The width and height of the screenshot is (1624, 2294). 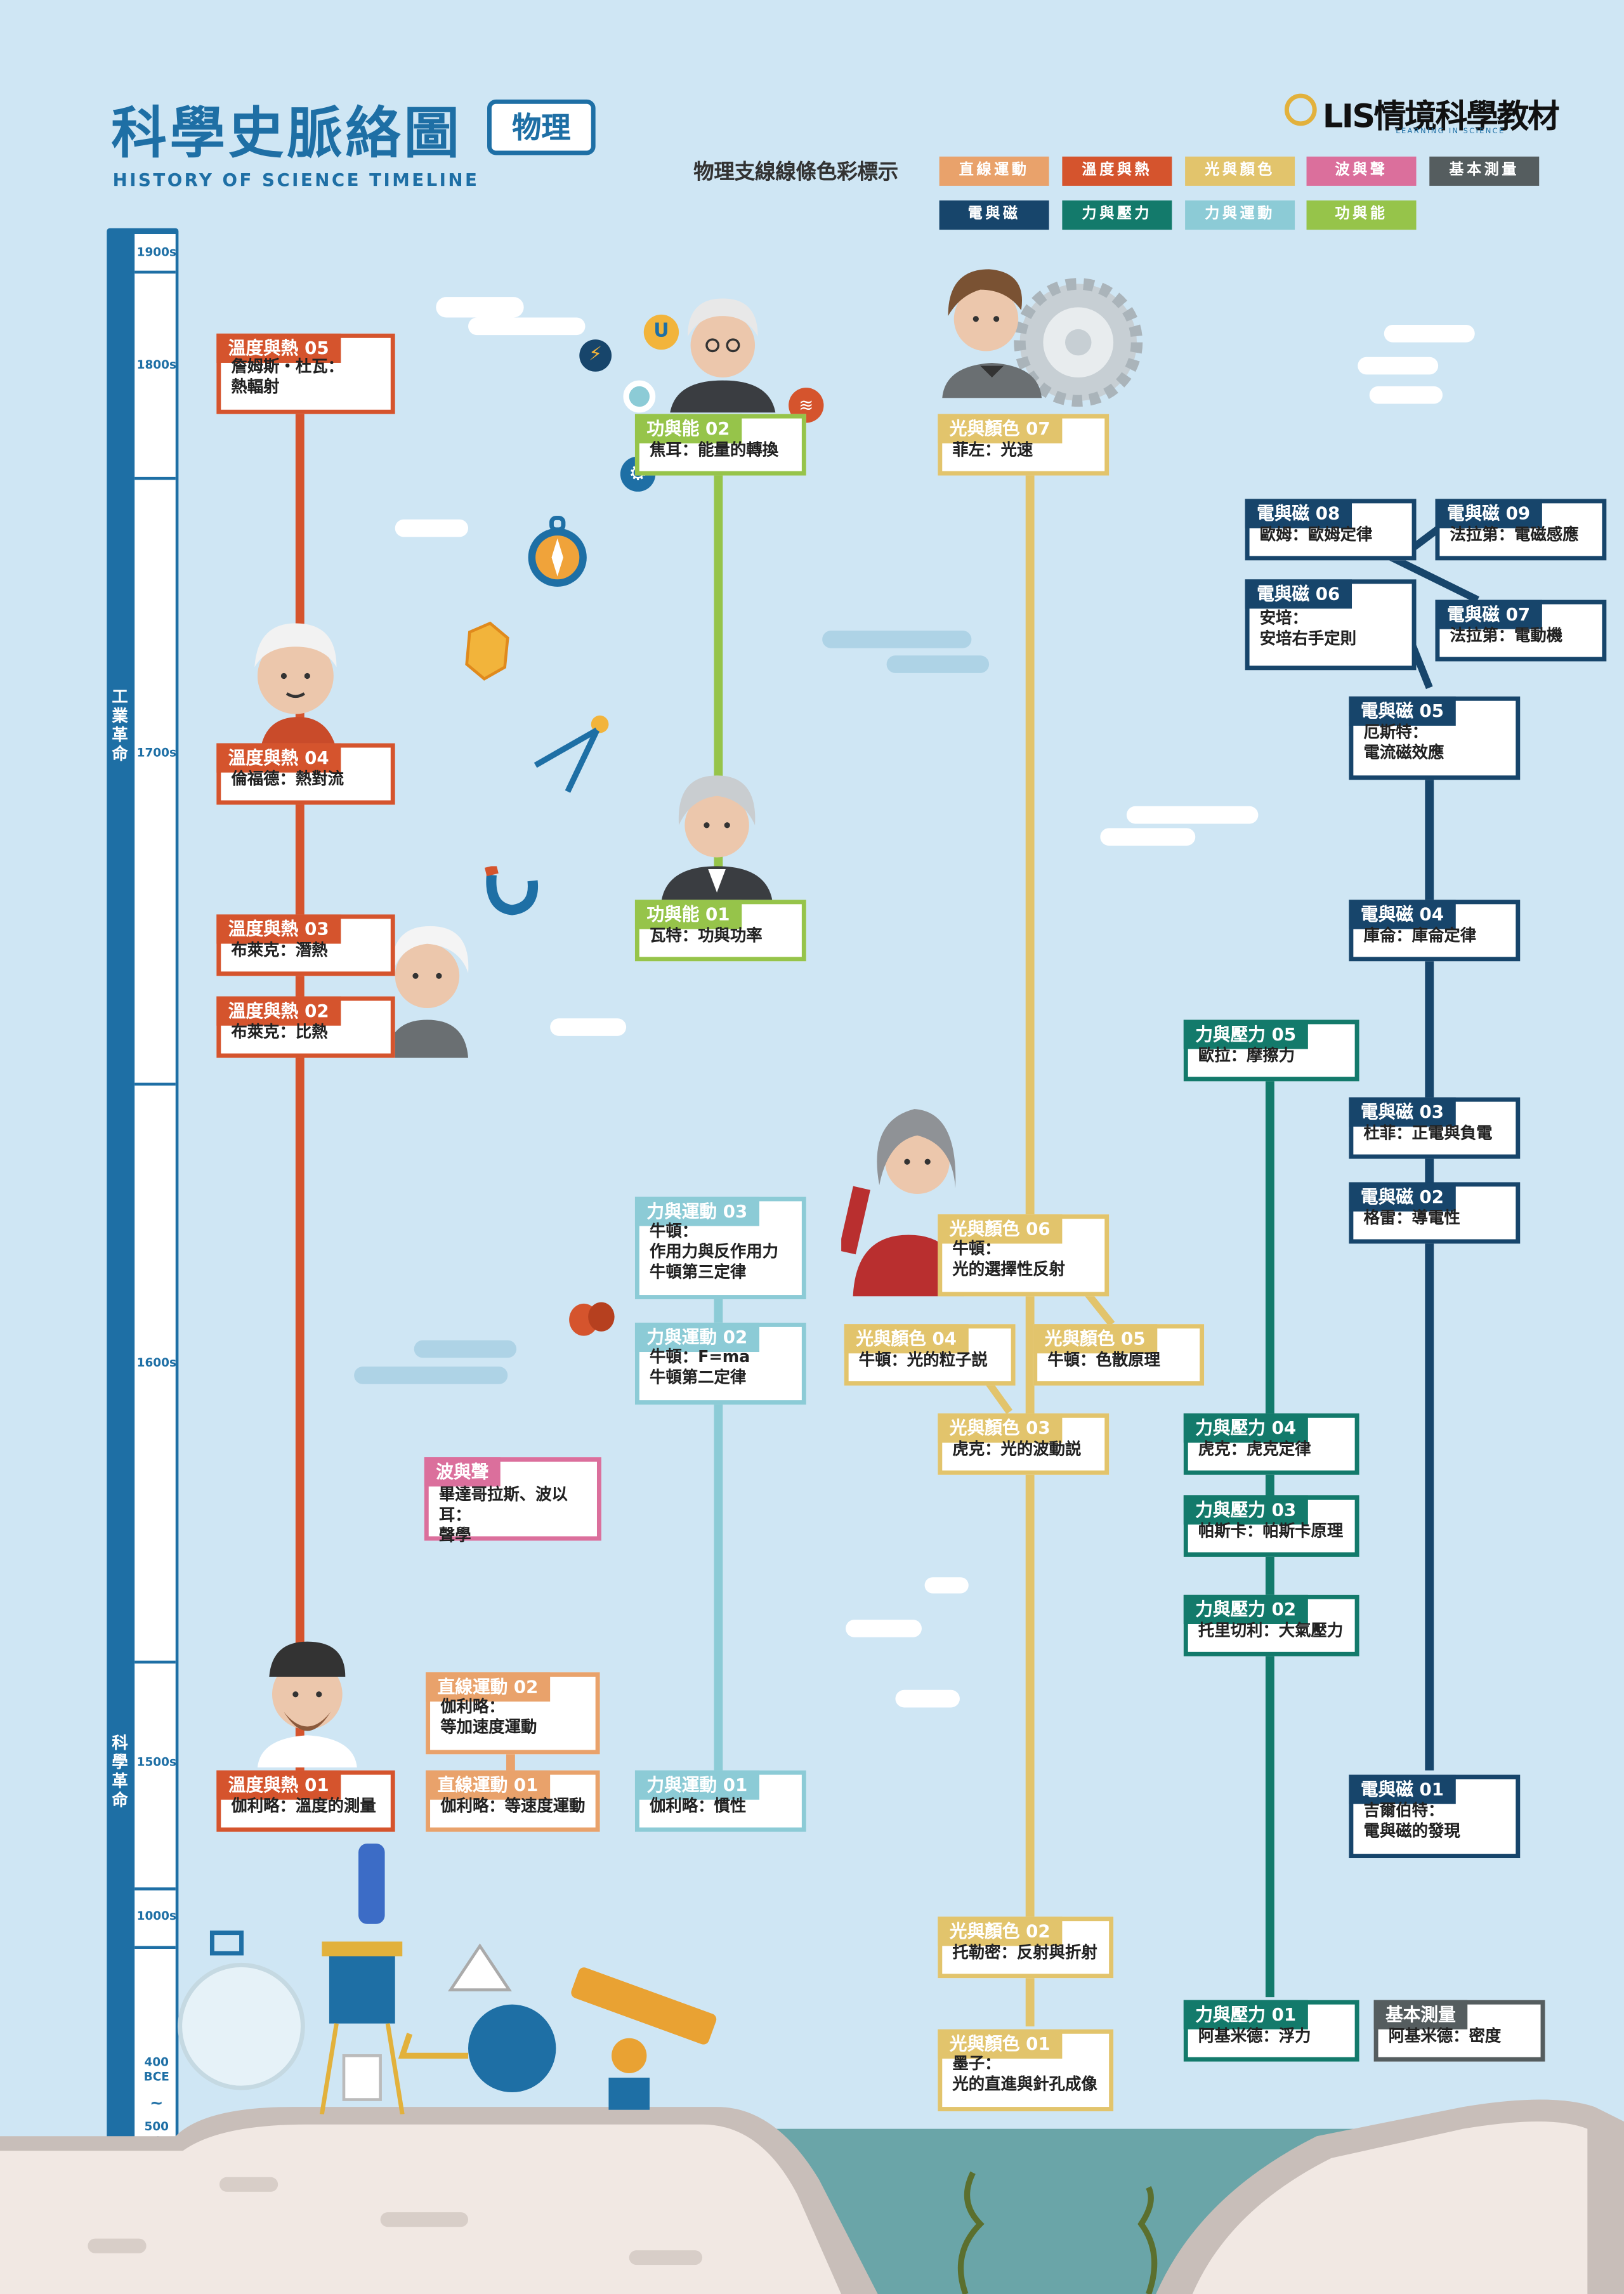 What do you see at coordinates (279, 1785) in the screenshot?
I see `card-tag: 溫度與熱 01` at bounding box center [279, 1785].